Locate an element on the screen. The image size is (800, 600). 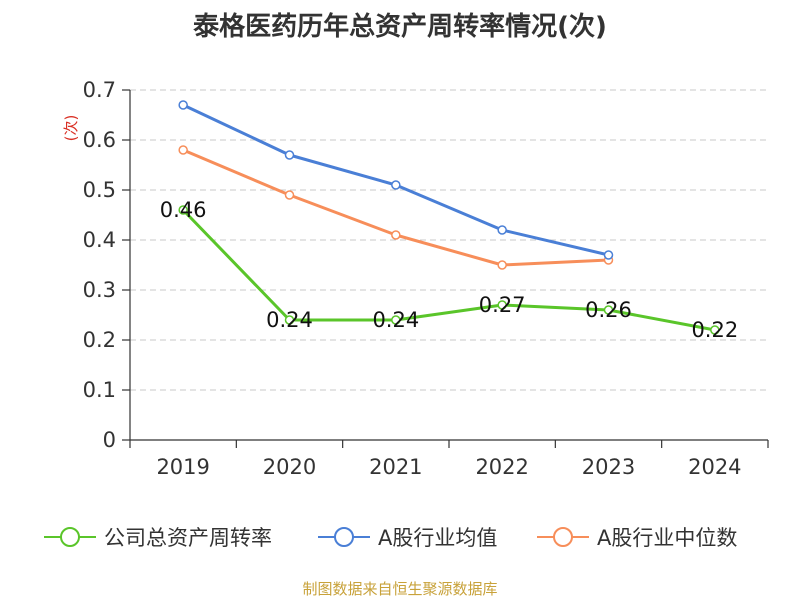
legend-item: A股行业中位数 is located at coordinates (637, 538).